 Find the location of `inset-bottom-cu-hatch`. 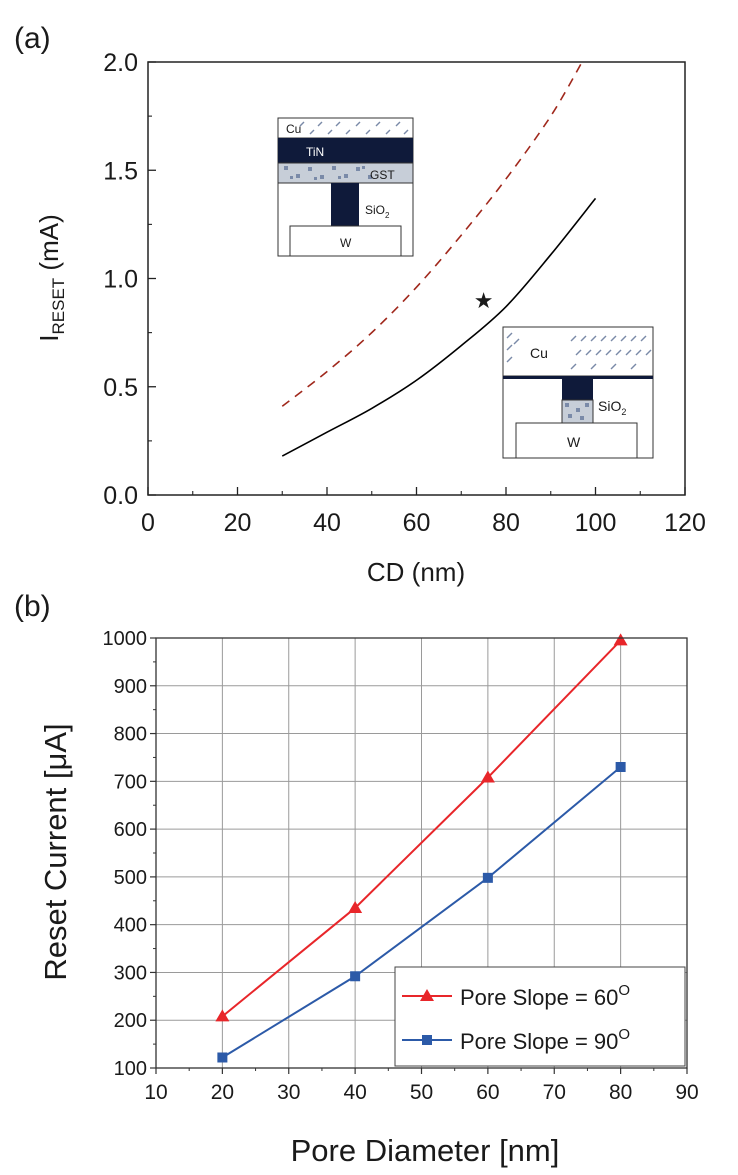

inset-bottom-cu-hatch is located at coordinates (579, 351).